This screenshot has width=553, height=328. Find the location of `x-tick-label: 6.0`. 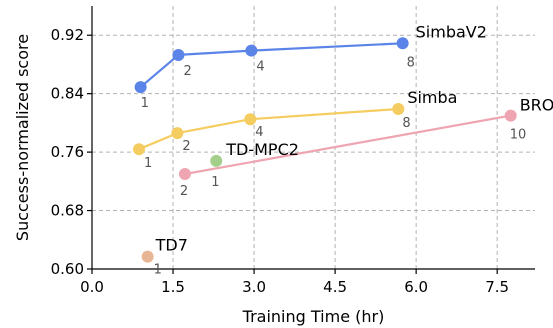

x-tick-label: 6.0 is located at coordinates (416, 287).